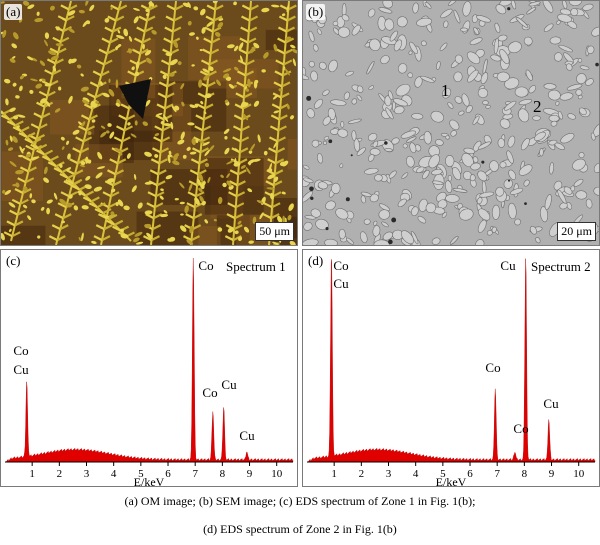 This screenshot has width=600, height=545. What do you see at coordinates (13, 260) in the screenshot?
I see `panel-label-c: (c)` at bounding box center [13, 260].